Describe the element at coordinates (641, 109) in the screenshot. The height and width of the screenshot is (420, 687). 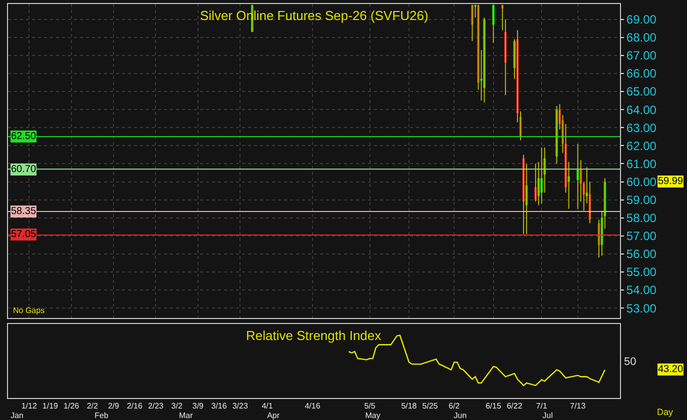
I see `y-tick-label: 64.00` at that location.